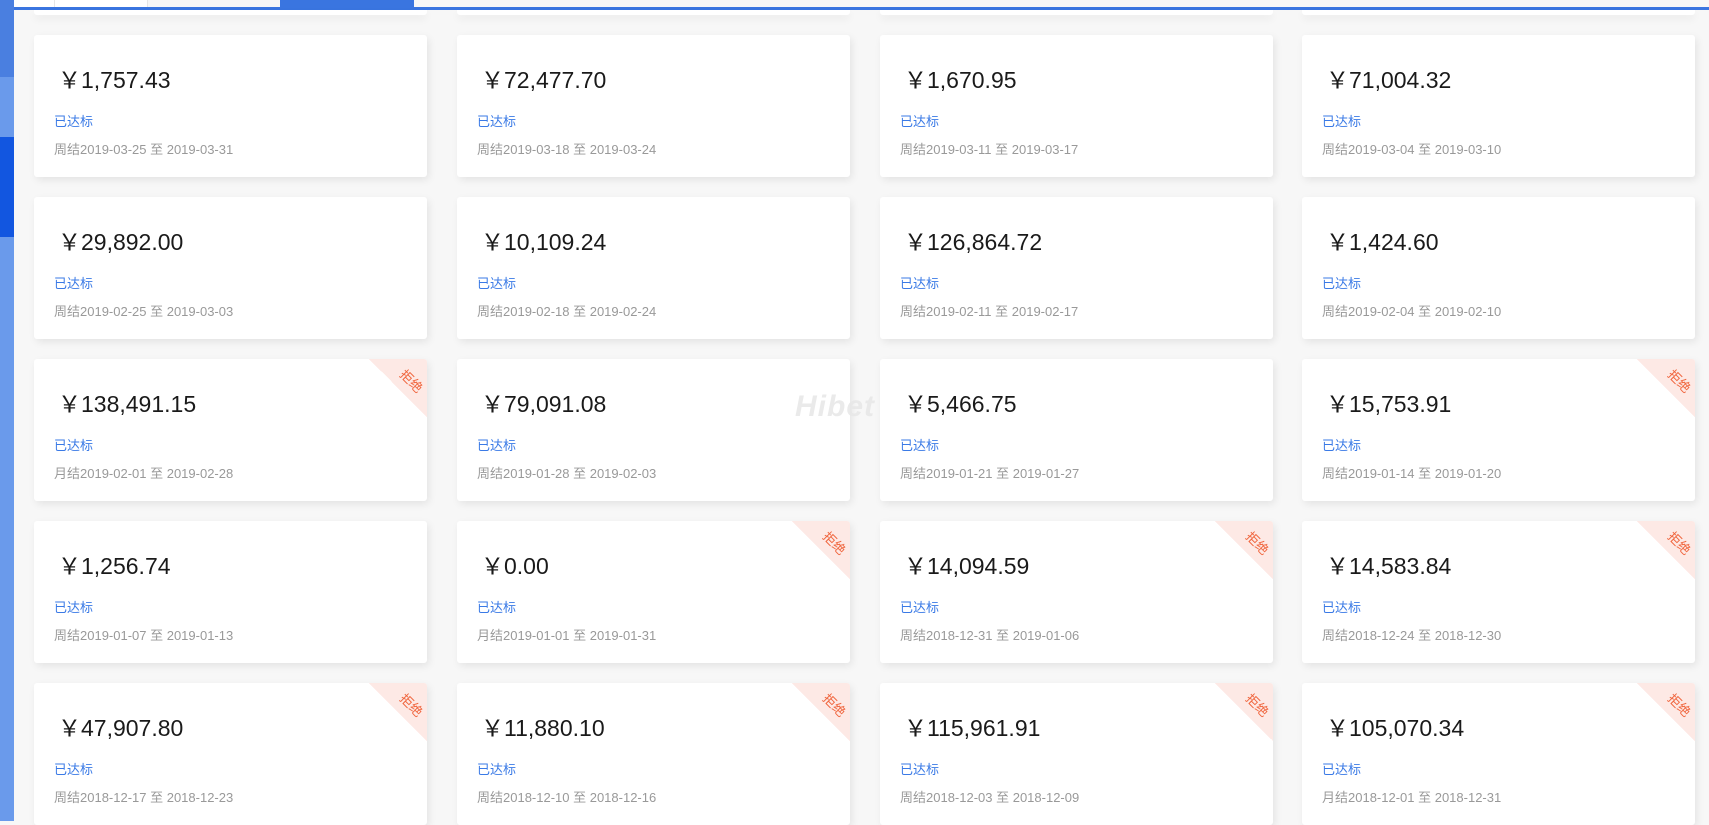  What do you see at coordinates (653, 430) in the screenshot?
I see `settlement-card: ￥79,091.08 已达标周结2019-01-28 至 2019-02-03` at bounding box center [653, 430].